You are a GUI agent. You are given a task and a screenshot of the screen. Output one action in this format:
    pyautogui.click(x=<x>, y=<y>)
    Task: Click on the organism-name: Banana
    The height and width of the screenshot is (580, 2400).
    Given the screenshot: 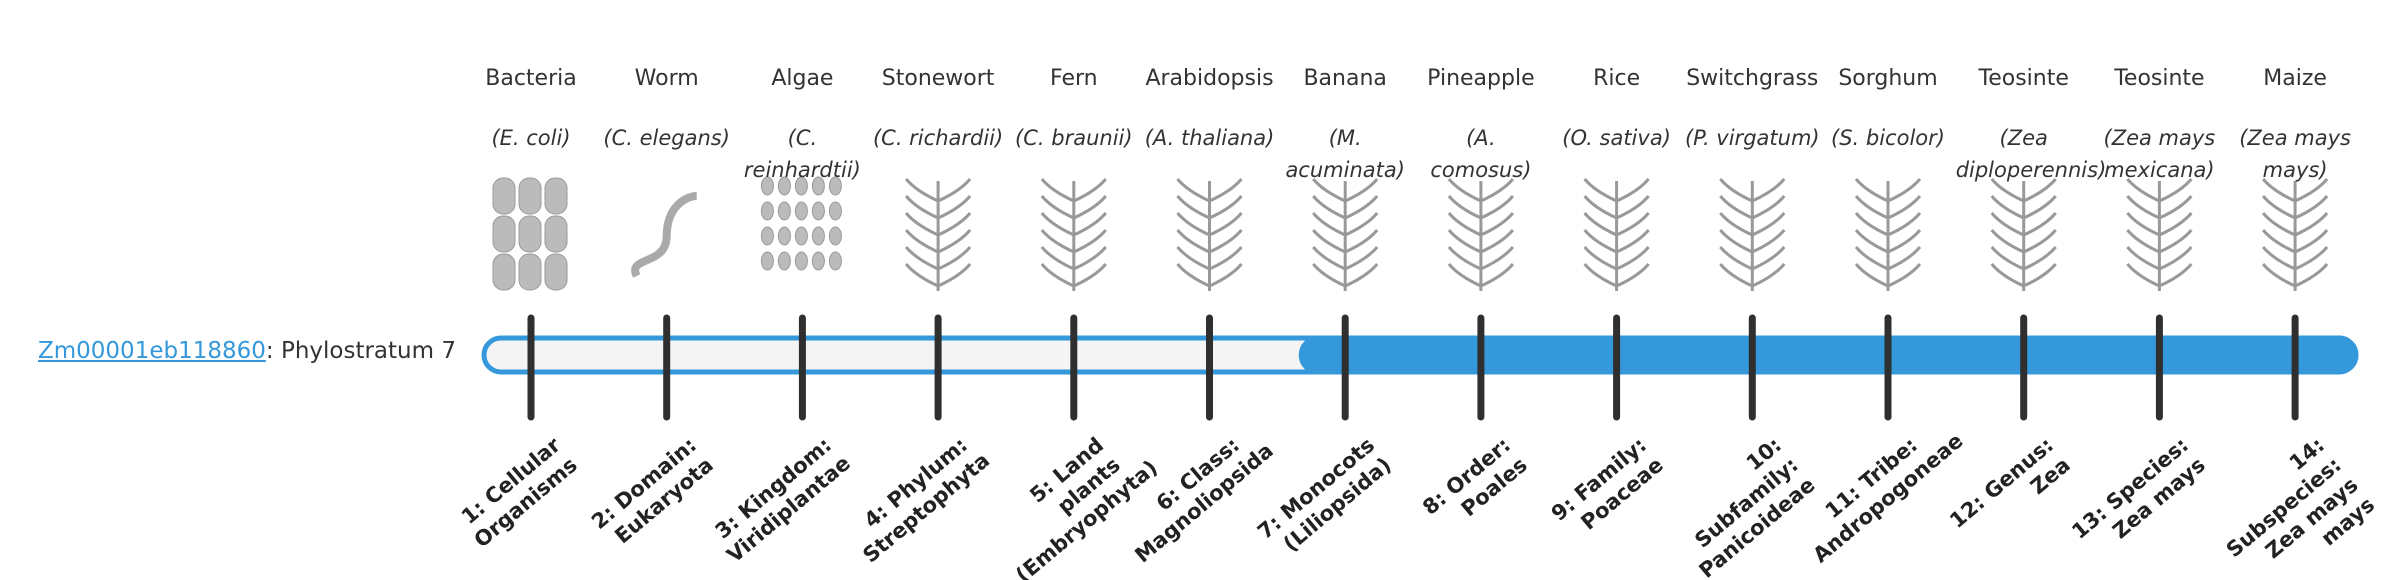 What is the action you would take?
    pyautogui.click(x=1345, y=78)
    